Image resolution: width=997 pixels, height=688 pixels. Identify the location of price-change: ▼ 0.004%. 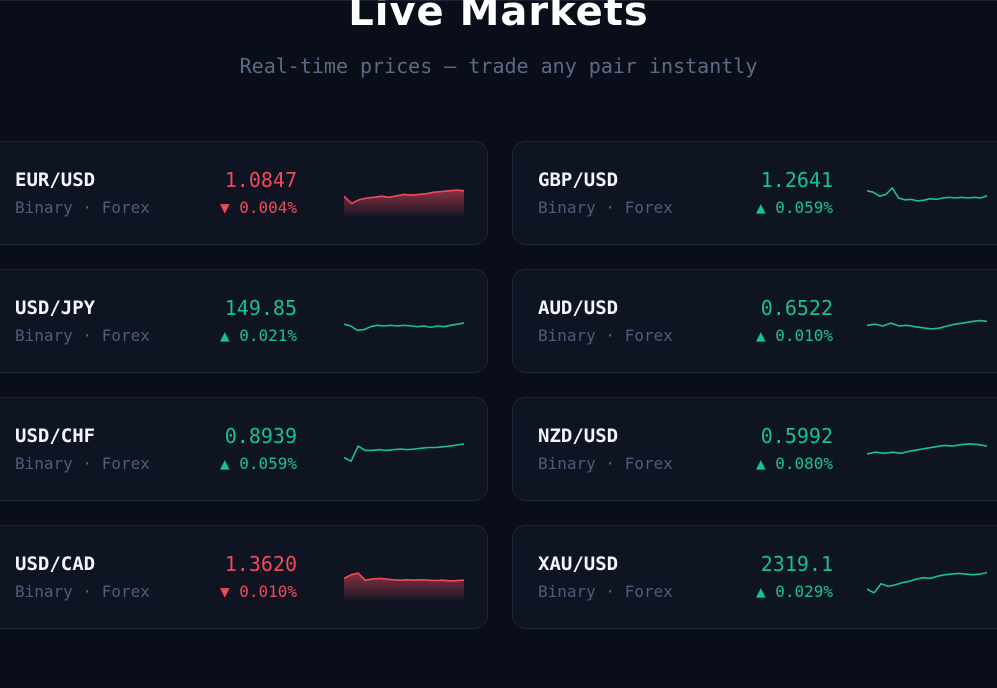
(258, 207).